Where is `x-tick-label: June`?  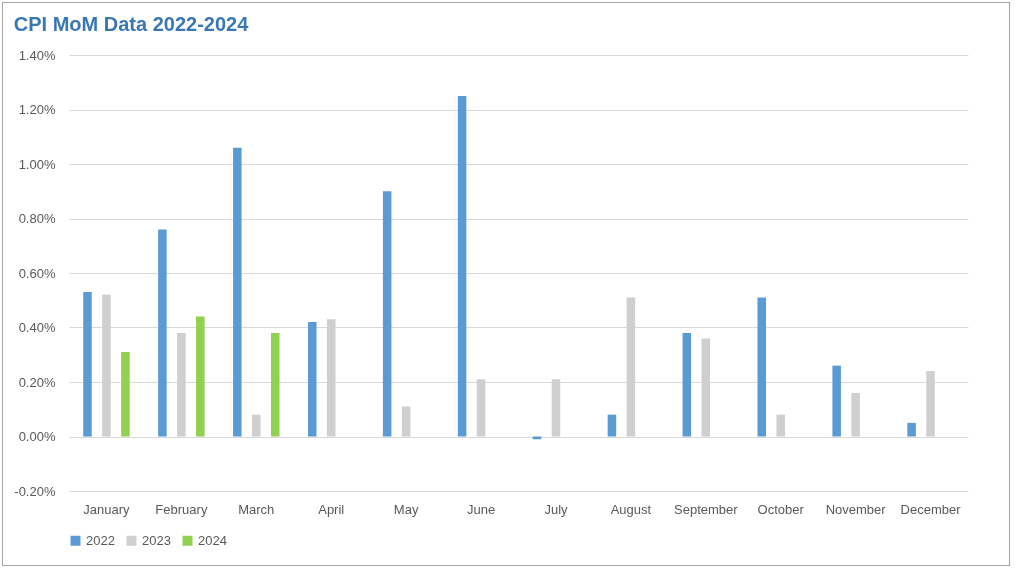
x-tick-label: June is located at coordinates (481, 509).